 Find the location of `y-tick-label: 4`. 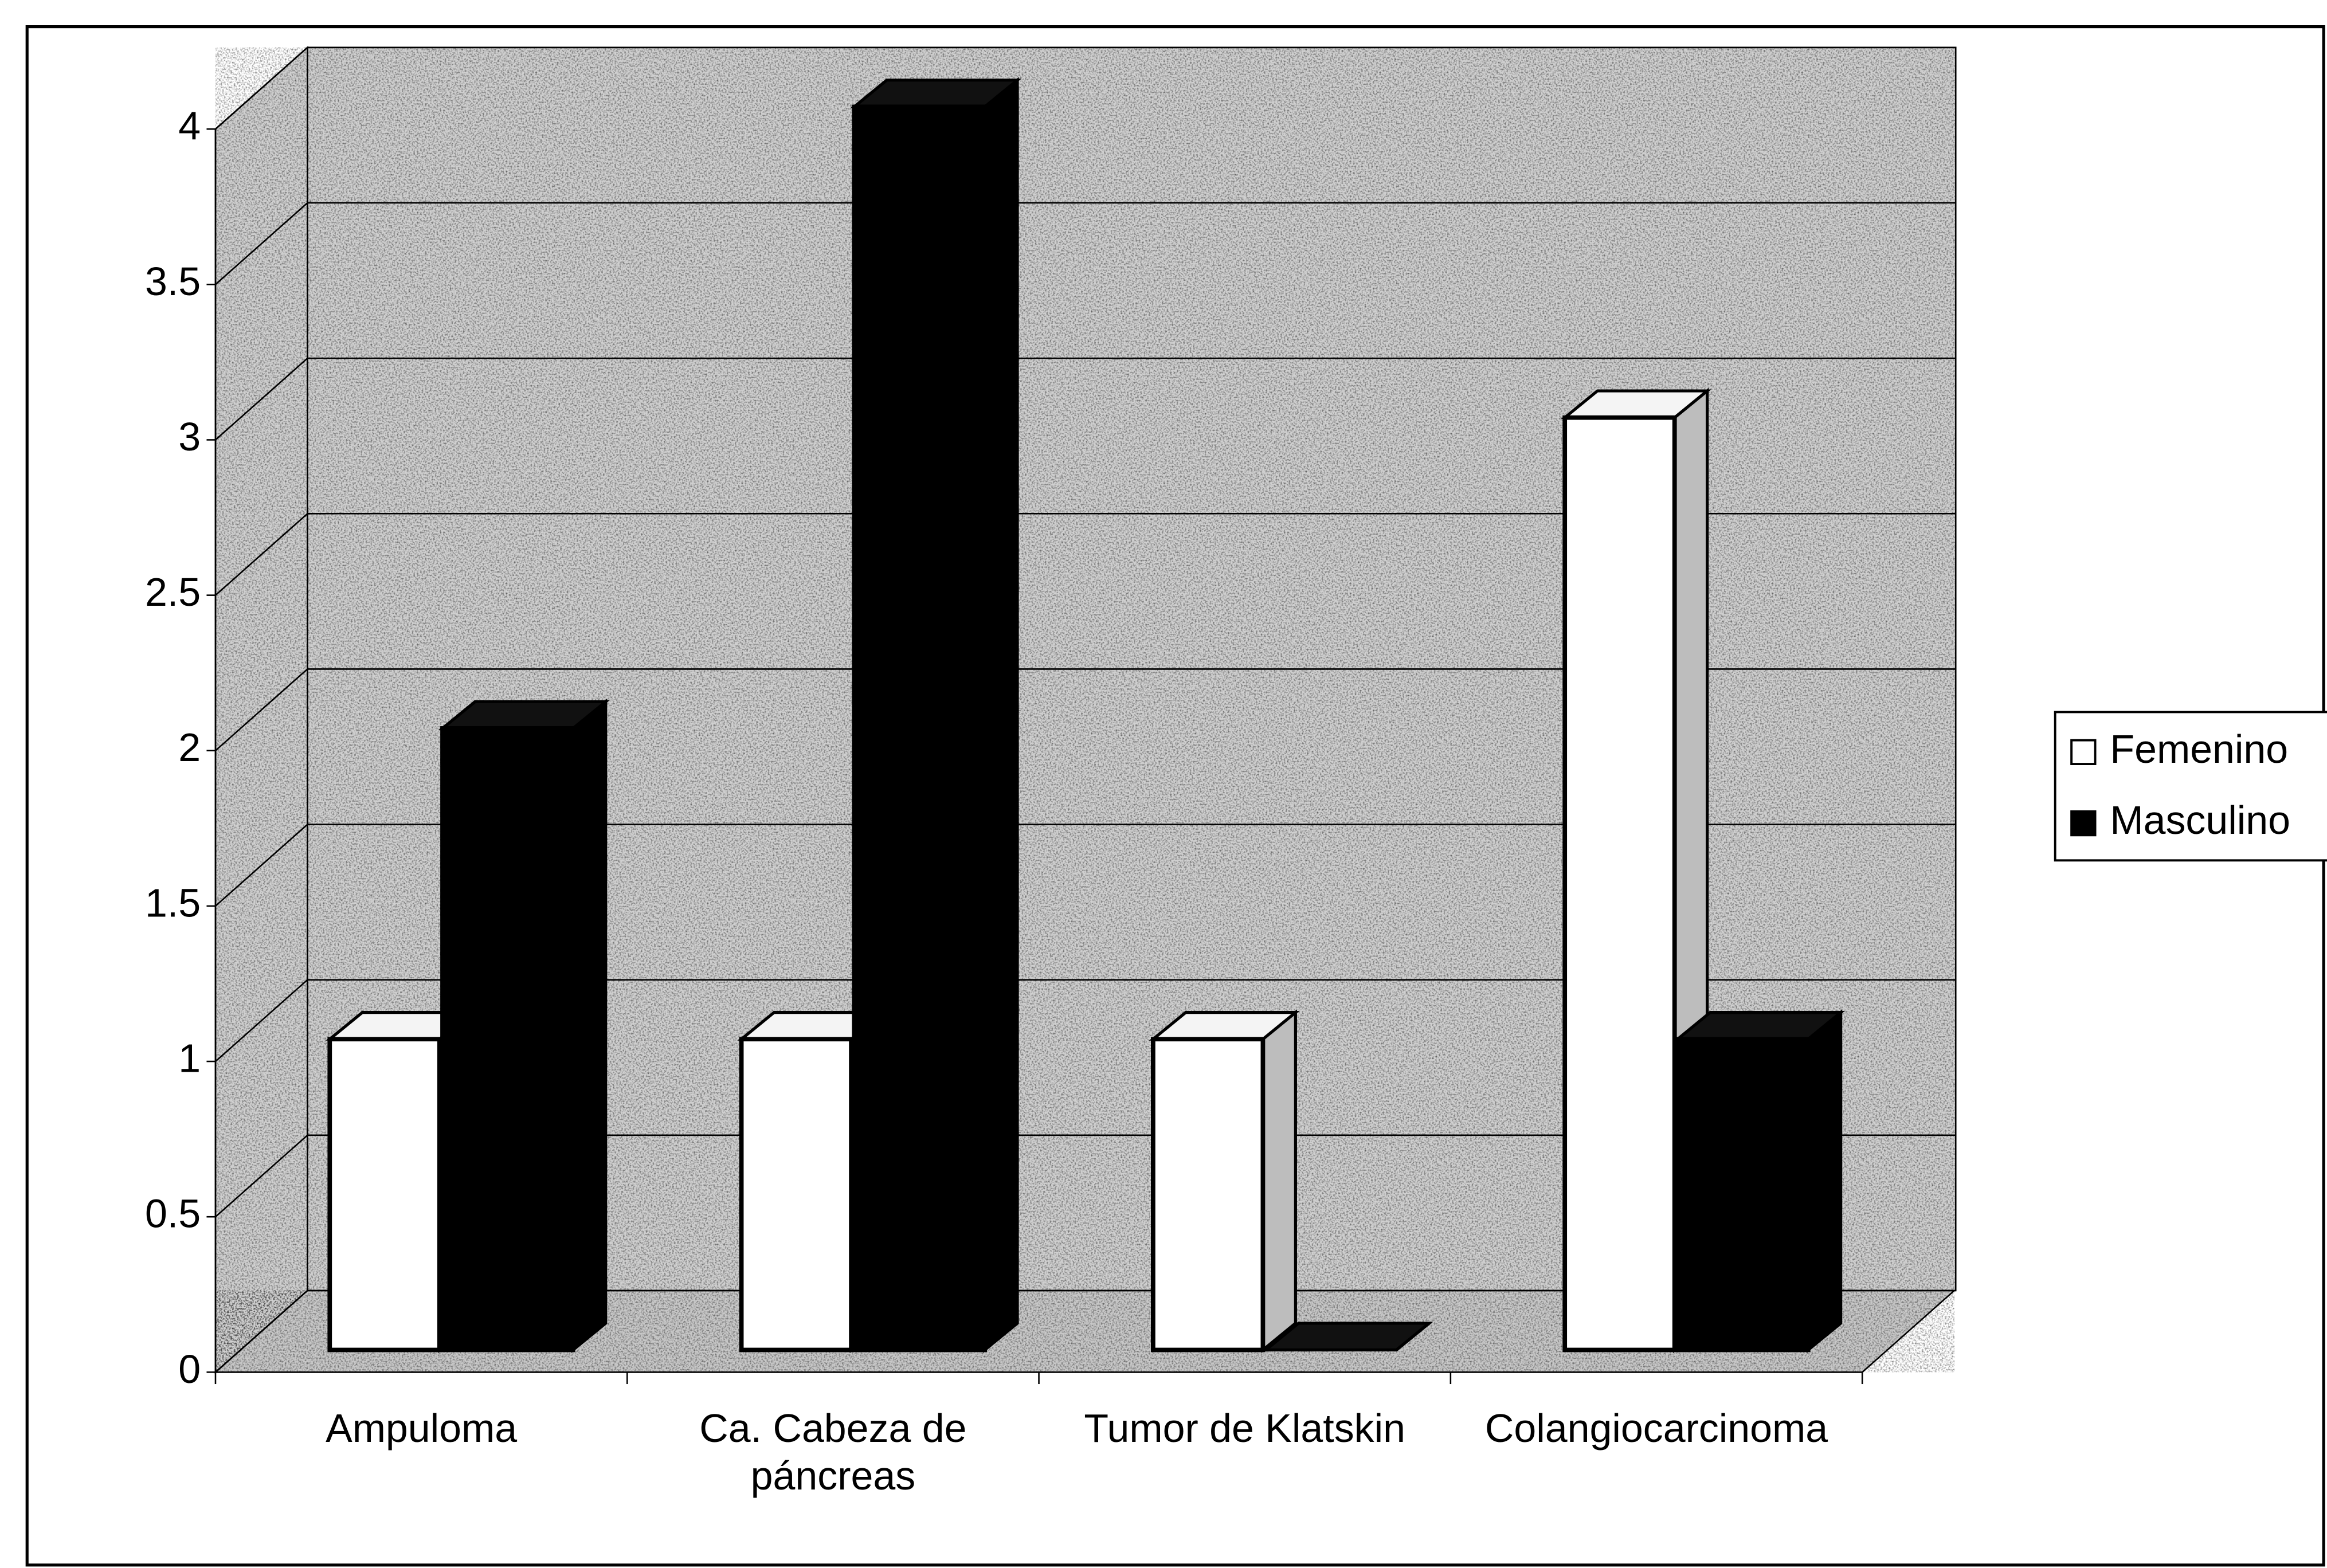

y-tick-label: 4 is located at coordinates (189, 126).